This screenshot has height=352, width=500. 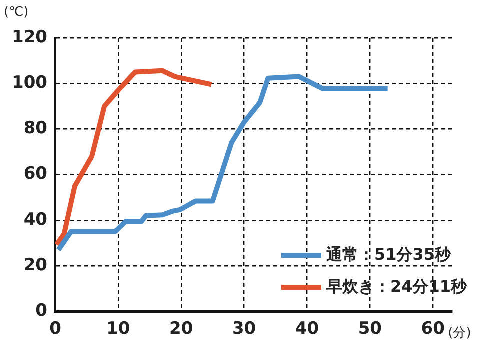 What do you see at coordinates (56, 329) in the screenshot?
I see `x-tick-label: 0` at bounding box center [56, 329].